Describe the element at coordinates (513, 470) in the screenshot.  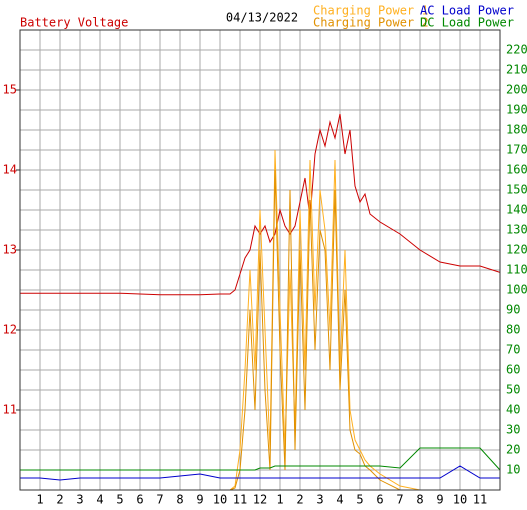
I see `y2-tick-label: 10` at that location.